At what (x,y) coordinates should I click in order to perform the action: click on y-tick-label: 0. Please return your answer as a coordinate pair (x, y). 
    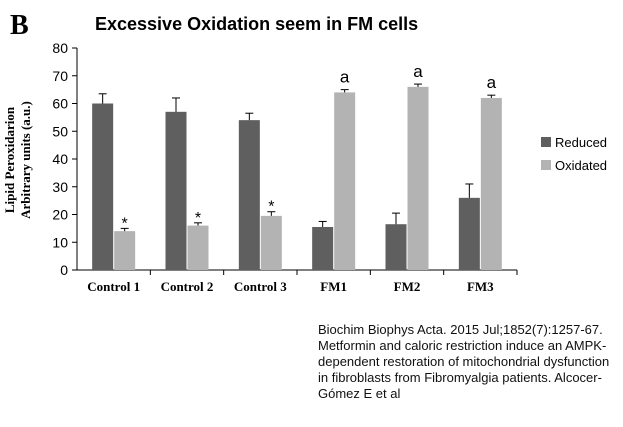
    Looking at the image, I should click on (64, 270).